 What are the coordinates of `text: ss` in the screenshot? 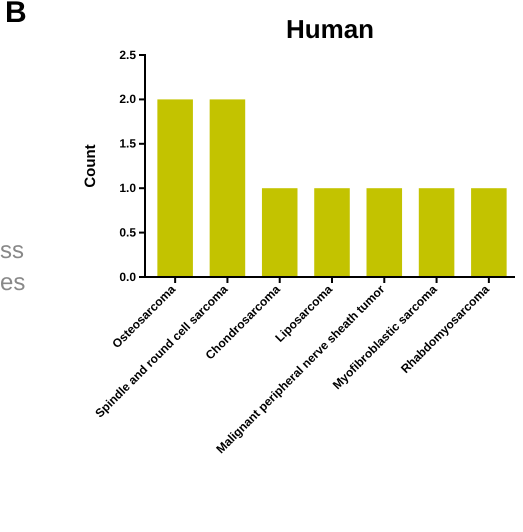 It's located at (12, 250).